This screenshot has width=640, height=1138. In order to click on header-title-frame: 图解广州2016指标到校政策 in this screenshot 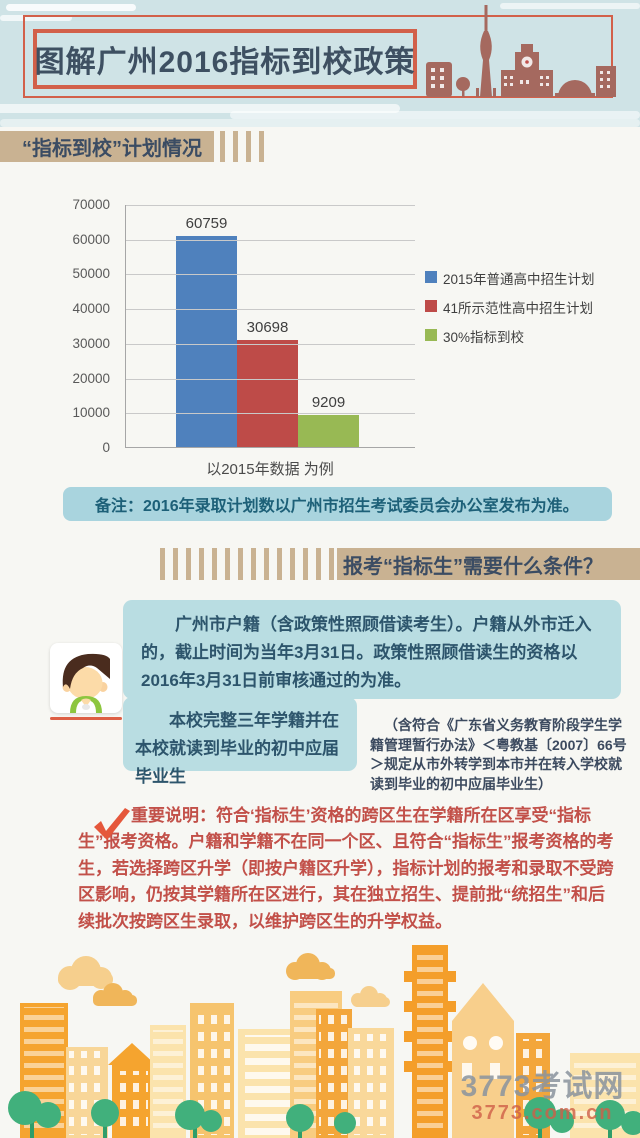, I will do `click(225, 59)`.